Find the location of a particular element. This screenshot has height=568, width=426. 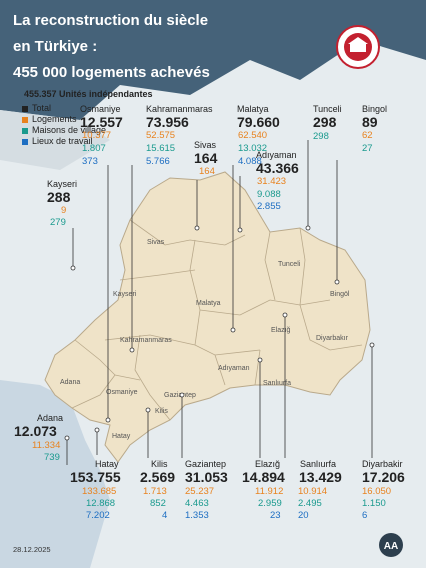

diyarbakir-total: 17.206 is located at coordinates (383, 477).